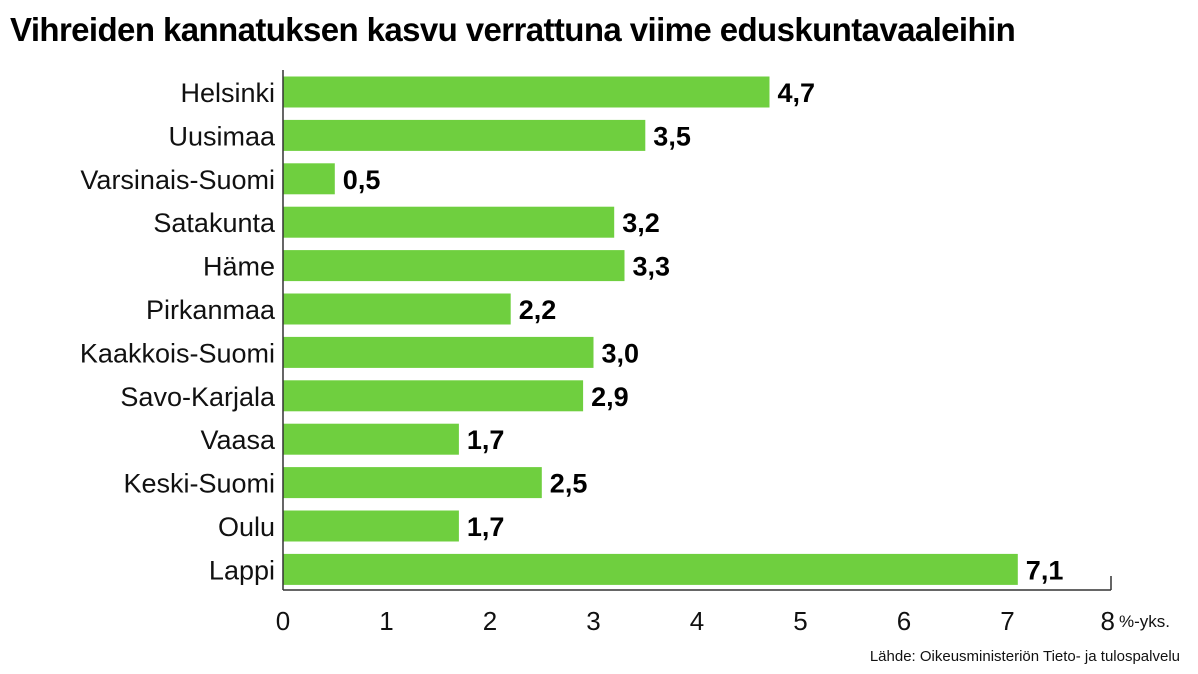  What do you see at coordinates (386, 621) in the screenshot?
I see `x-tick-label-1: 1` at bounding box center [386, 621].